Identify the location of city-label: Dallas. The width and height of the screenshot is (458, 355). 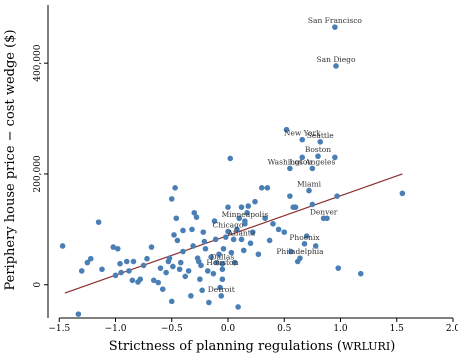
(223, 257).